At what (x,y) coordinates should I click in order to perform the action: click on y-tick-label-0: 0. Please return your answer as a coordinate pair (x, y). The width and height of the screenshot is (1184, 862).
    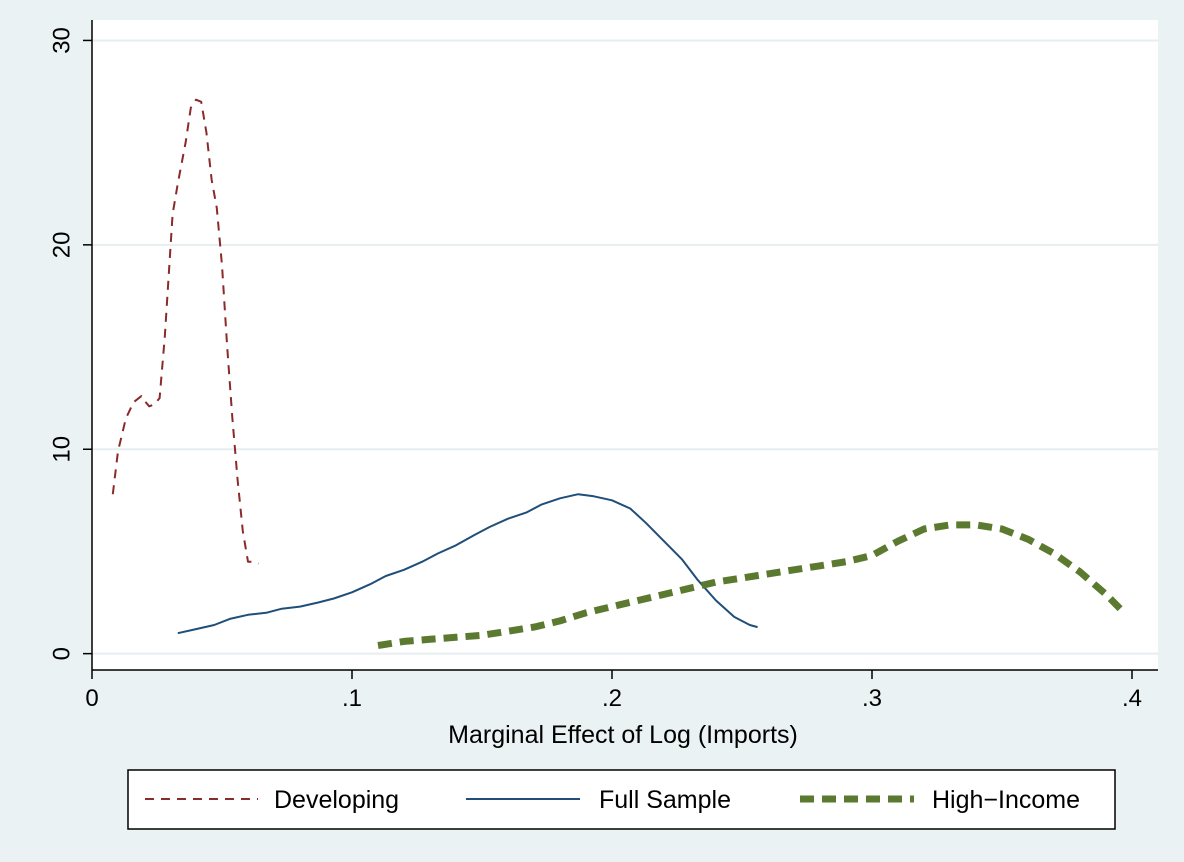
    Looking at the image, I should click on (62, 653).